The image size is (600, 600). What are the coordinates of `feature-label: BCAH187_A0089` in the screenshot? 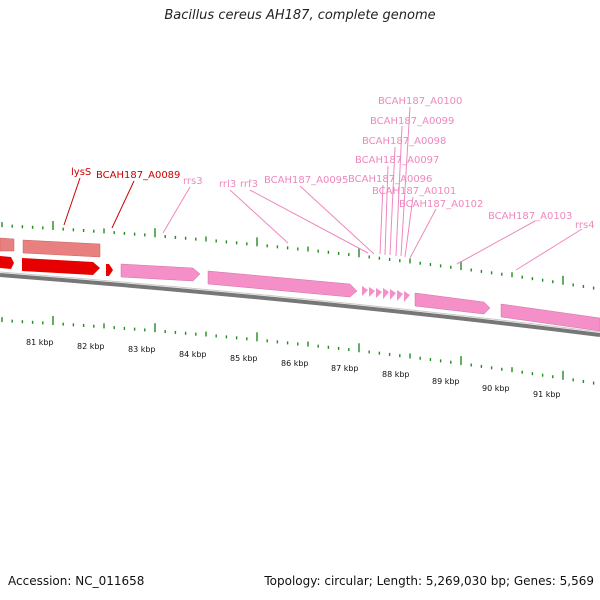 It's located at (138, 175).